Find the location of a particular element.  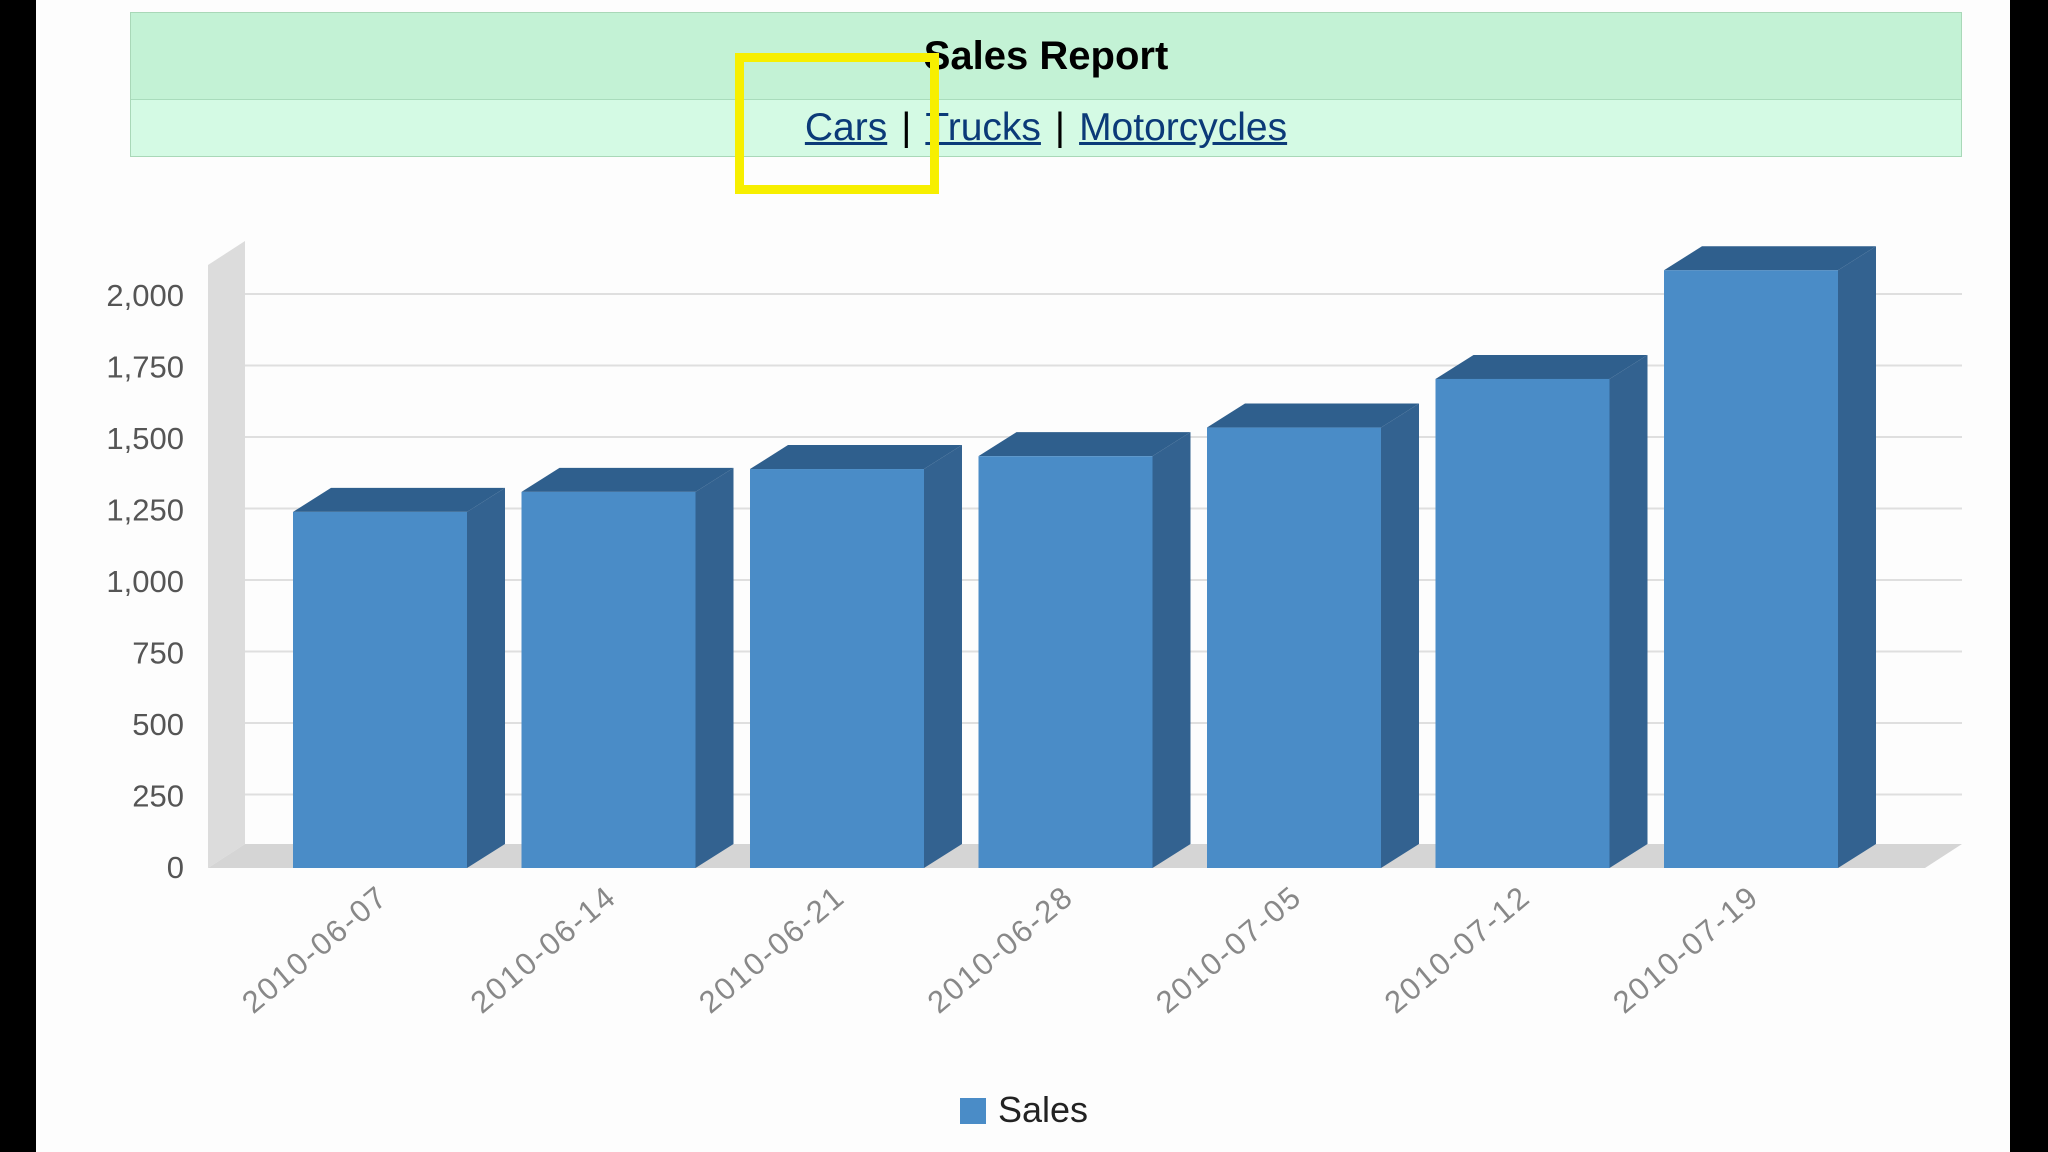

x-tick-label: 2010-06-28 is located at coordinates (1000, 950).